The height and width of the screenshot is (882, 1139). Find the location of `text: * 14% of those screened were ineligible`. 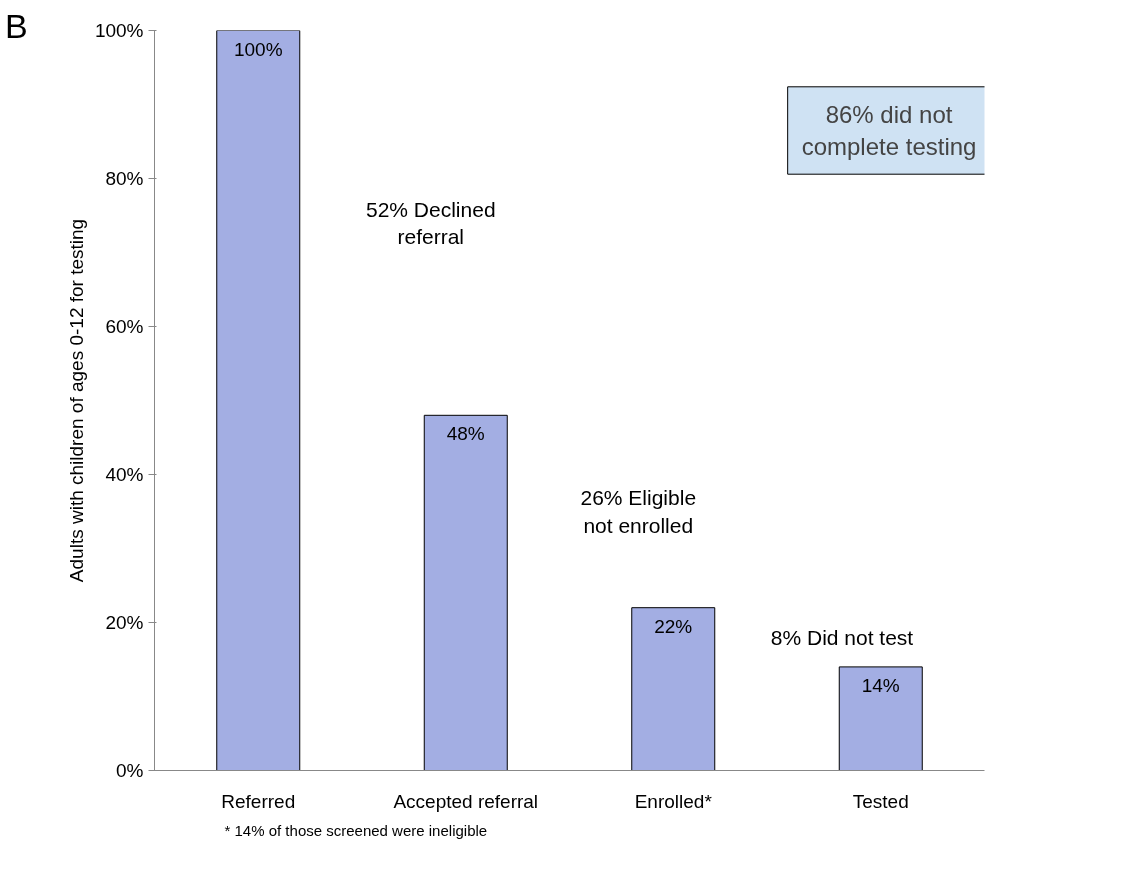

text: * 14% of those screened were ineligible is located at coordinates (356, 830).